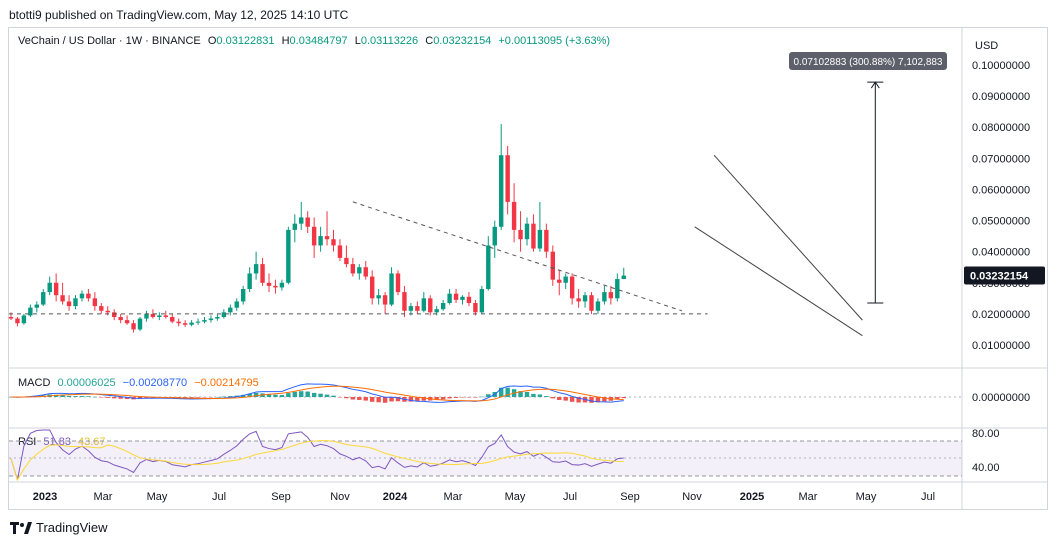 This screenshot has width=1057, height=546. I want to click on rsi-name: RSI, so click(27, 442).